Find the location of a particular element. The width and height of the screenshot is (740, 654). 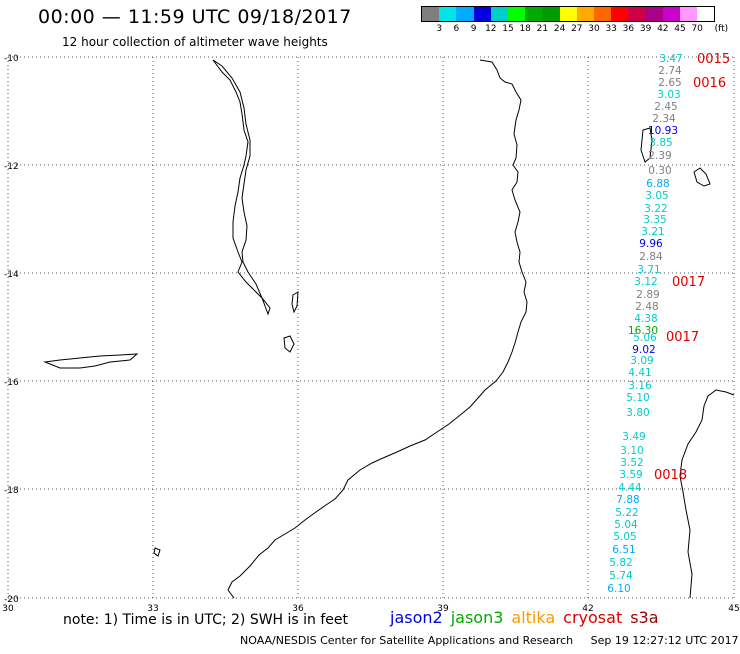

wave-height-value: 6.88 is located at coordinates (657, 184).